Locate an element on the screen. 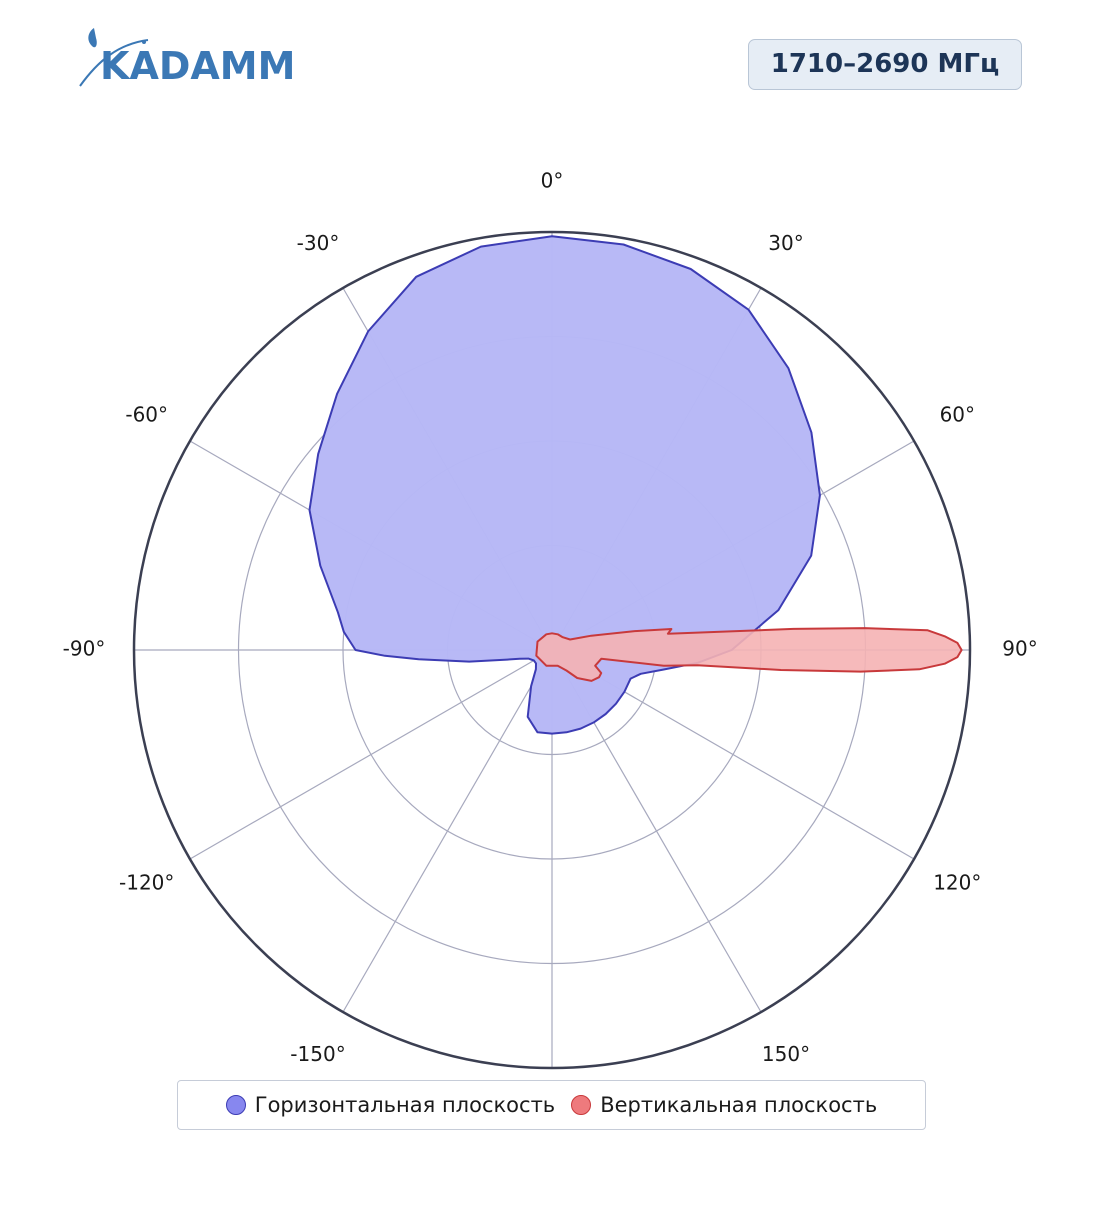  logo-drop-icon is located at coordinates (92, 38).